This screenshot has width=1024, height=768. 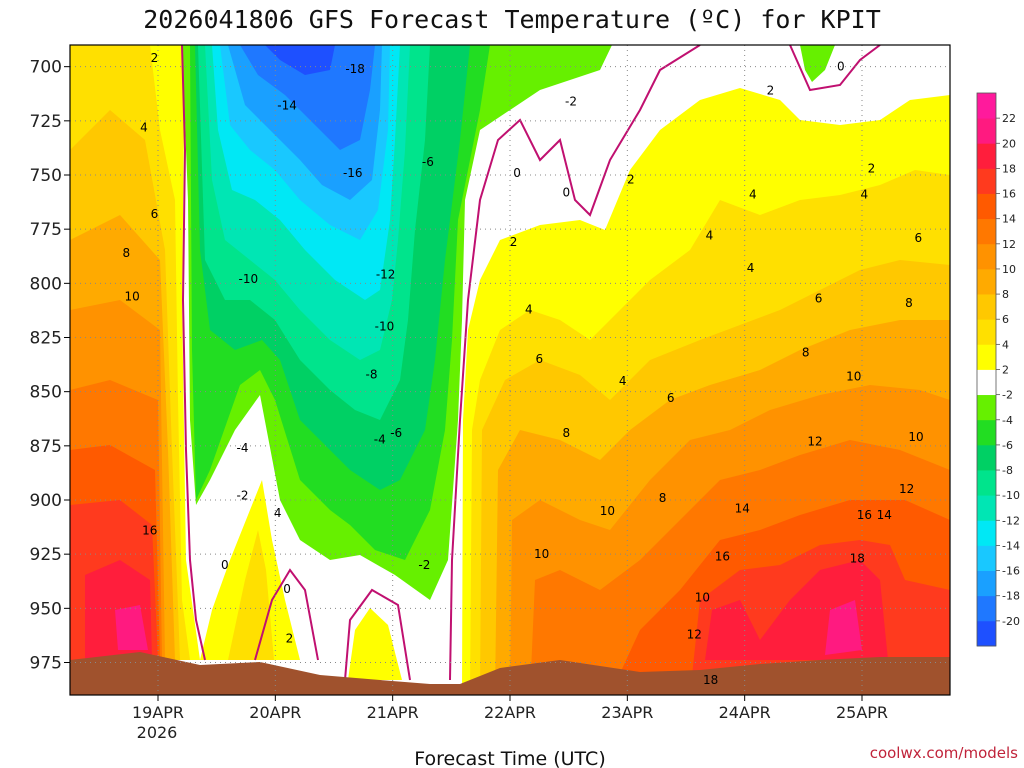 I want to click on x-year-label: 2026, so click(x=157, y=732).